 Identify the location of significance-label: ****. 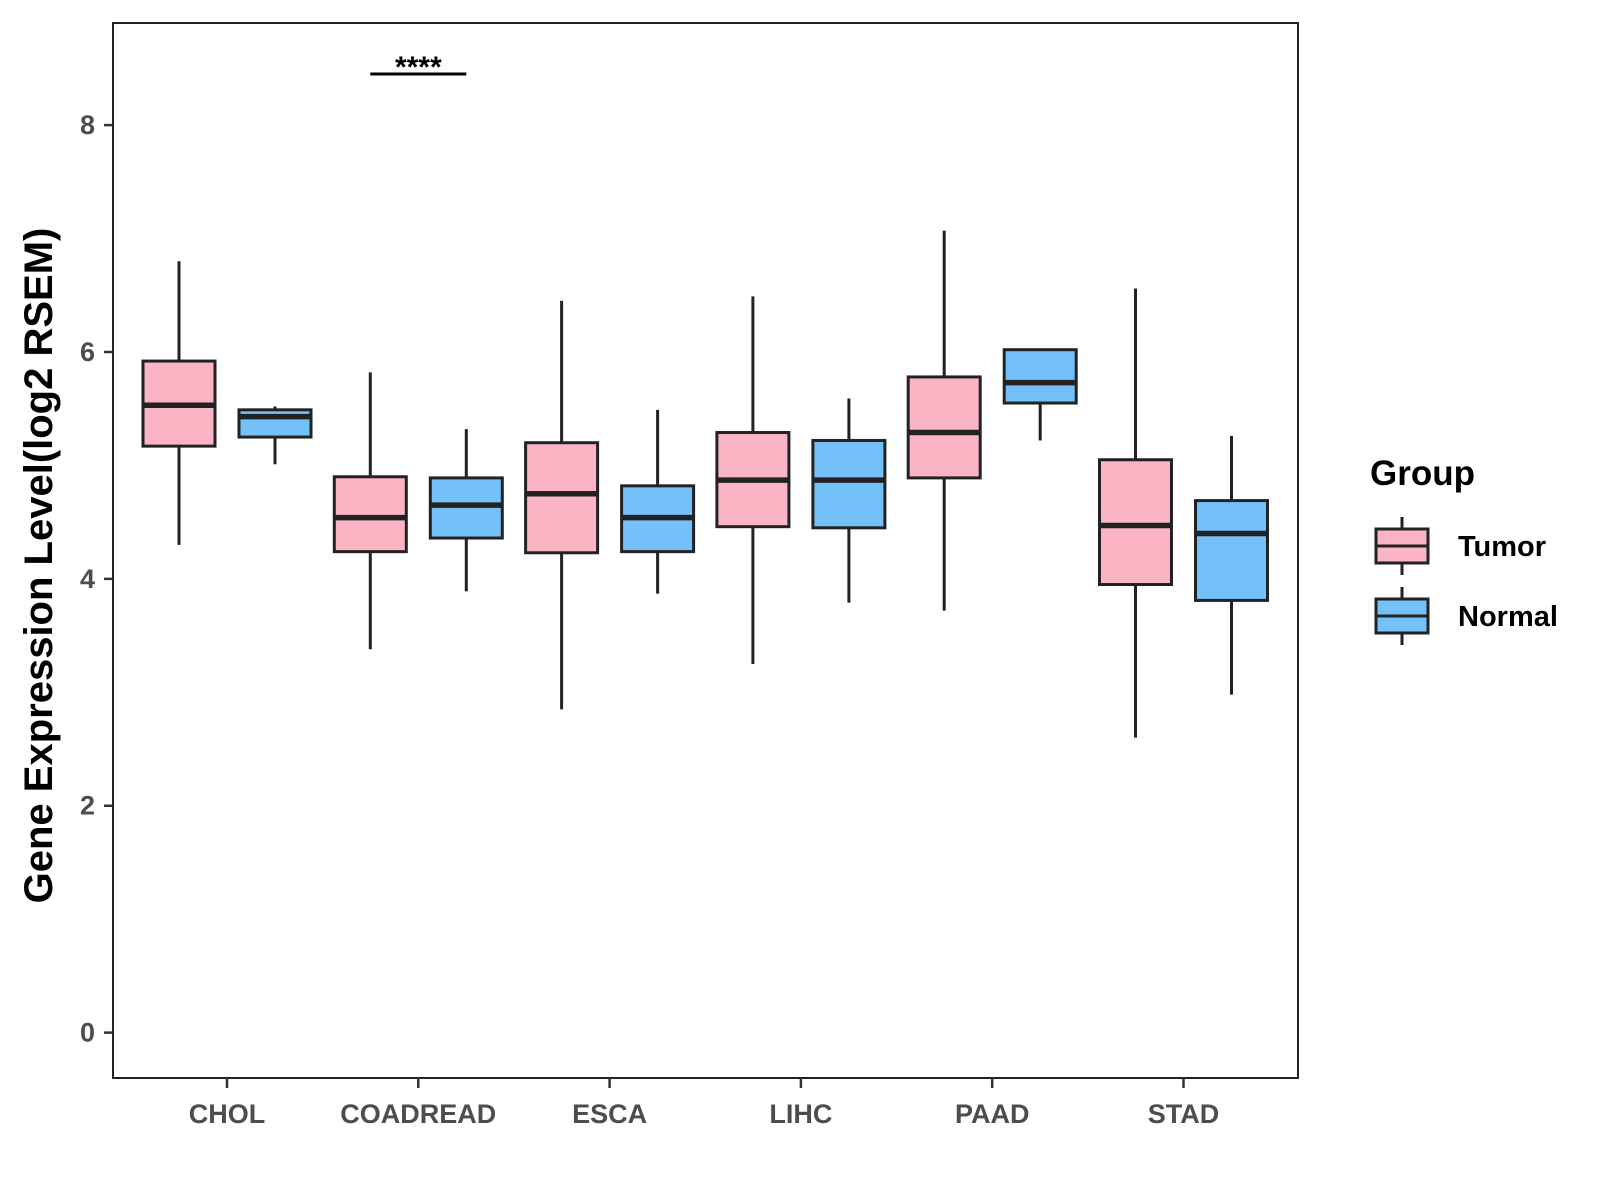
(418, 67).